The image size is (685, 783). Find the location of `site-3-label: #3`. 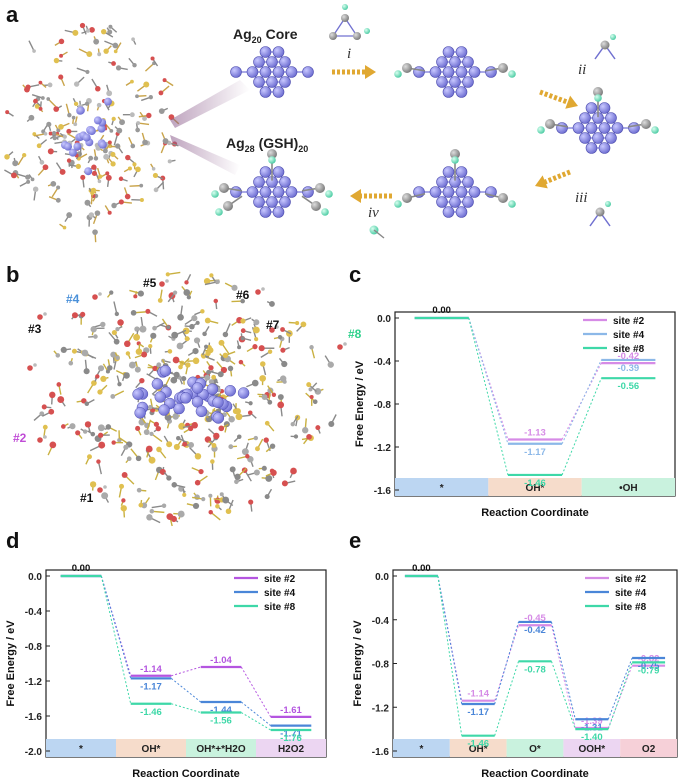

site-3-label: #3 is located at coordinates (35, 329).